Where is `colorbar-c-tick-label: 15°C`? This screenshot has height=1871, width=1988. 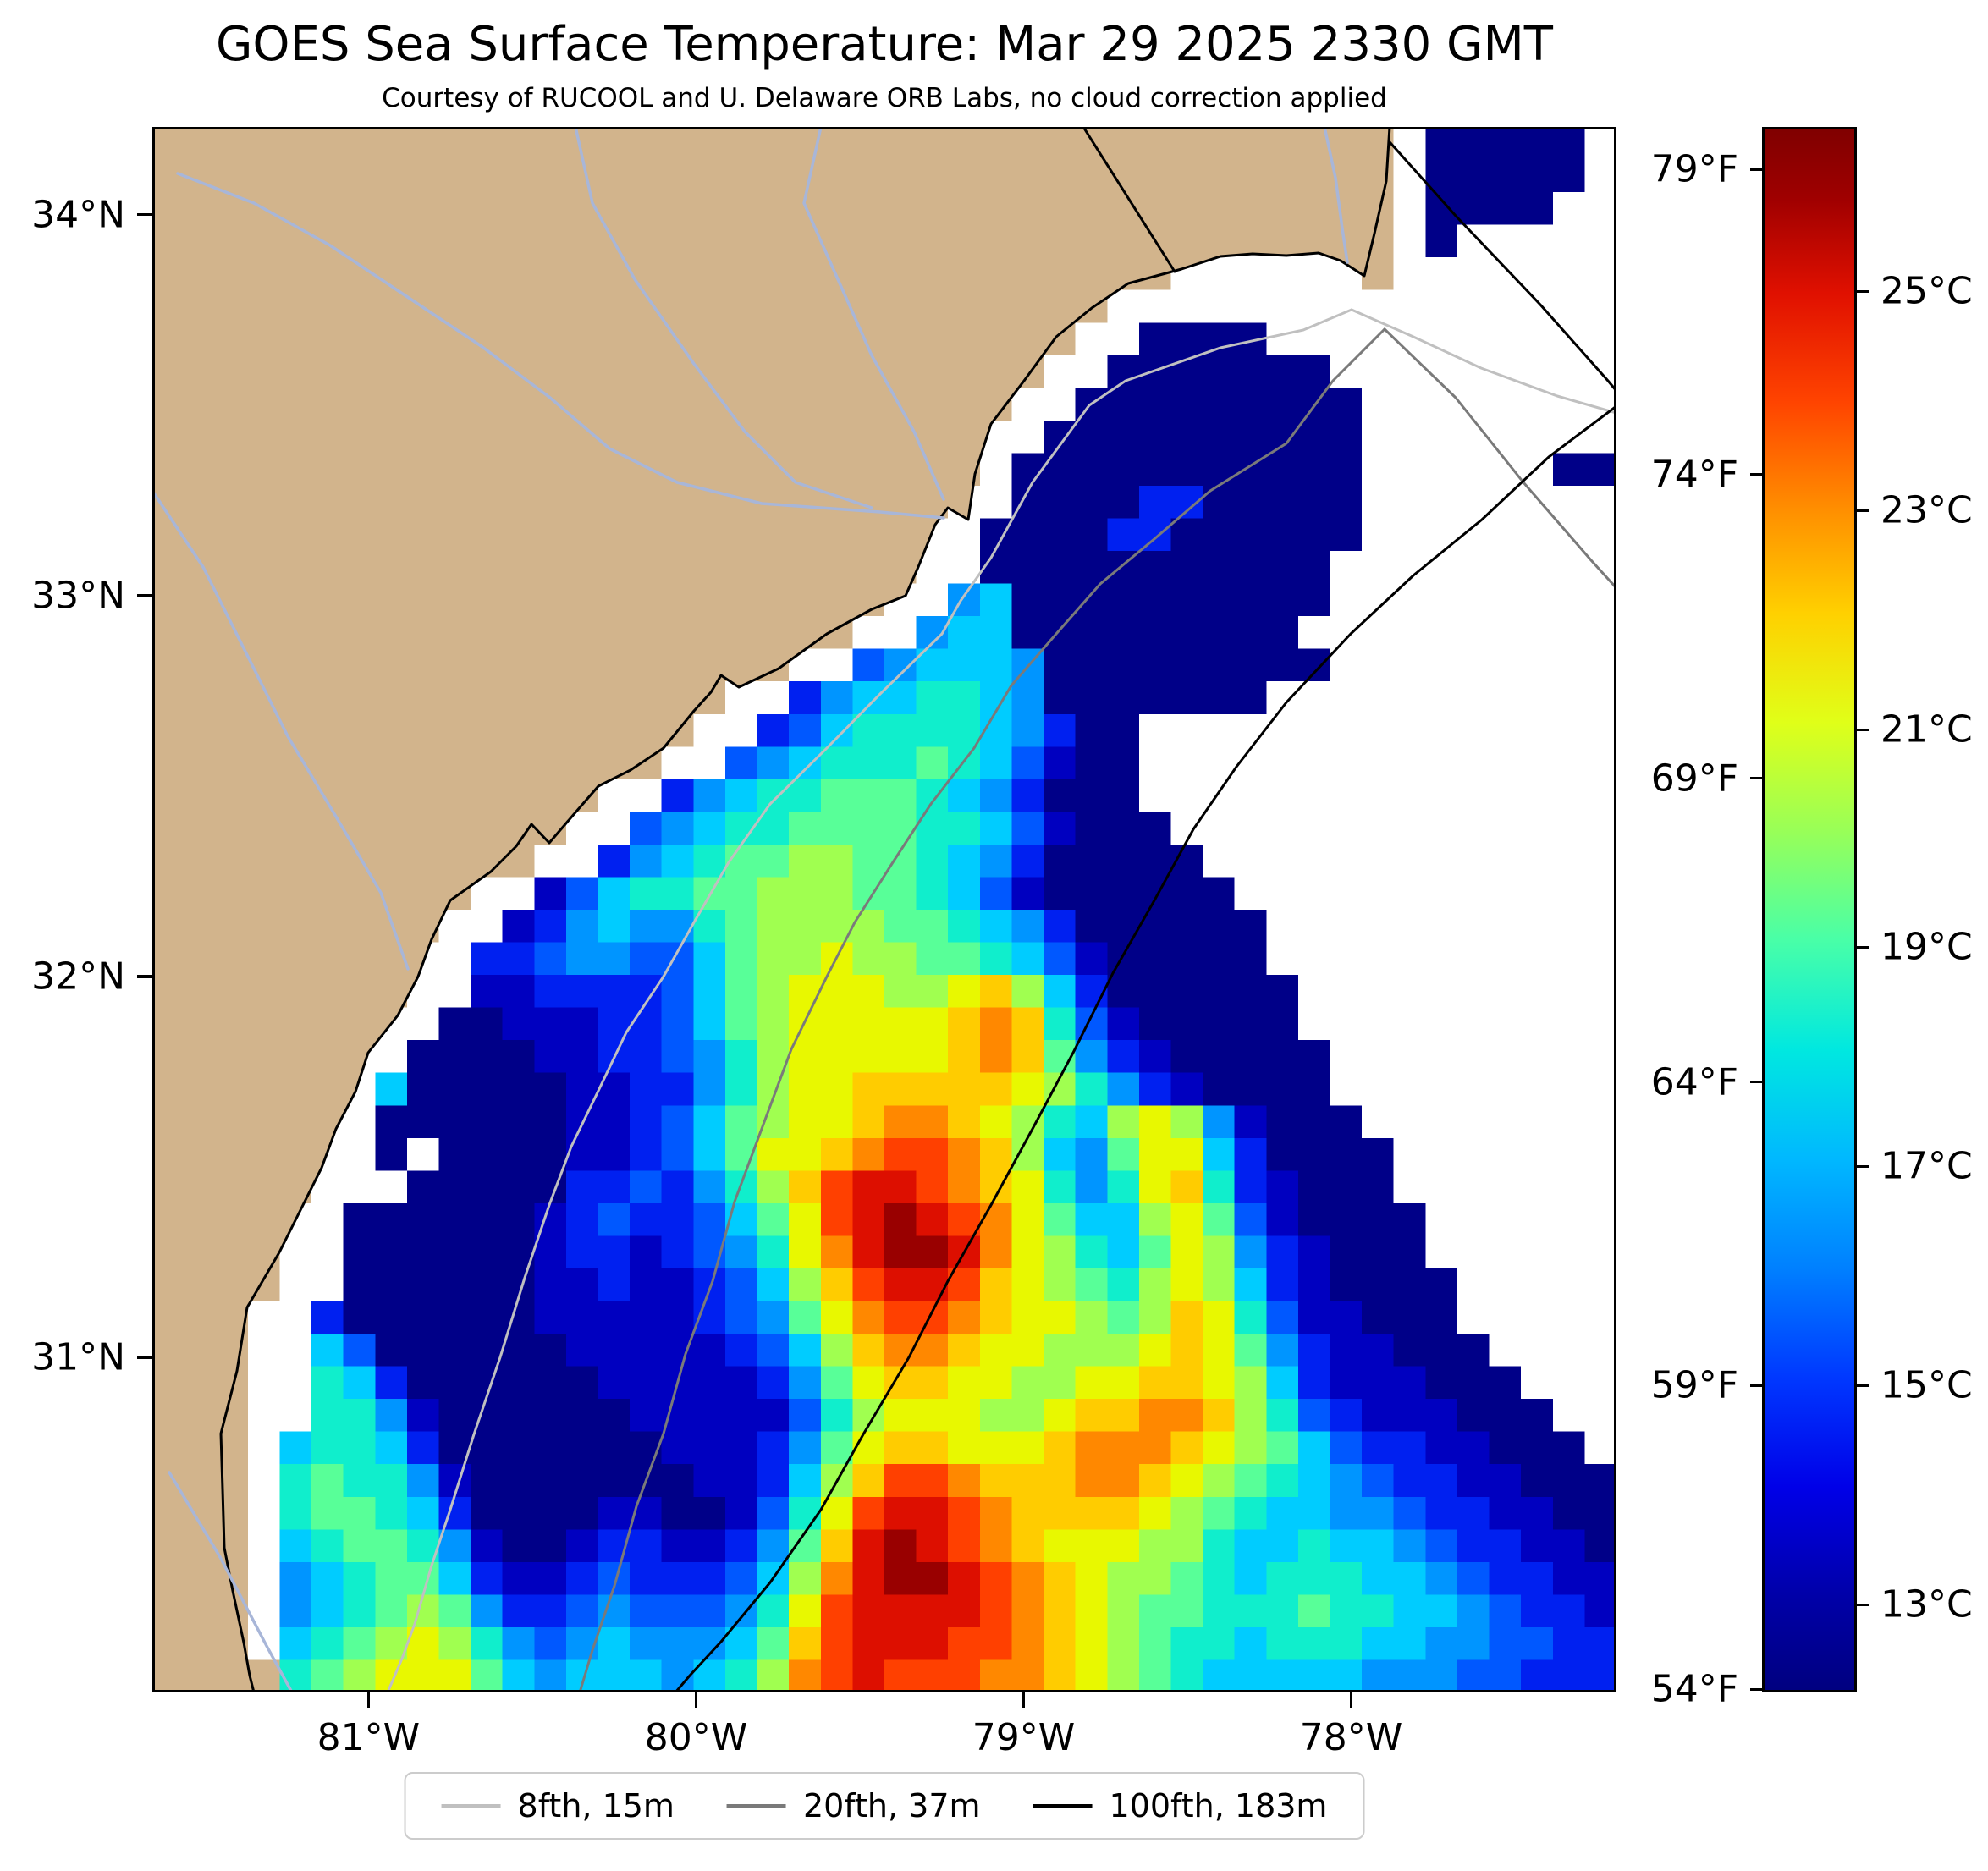
colorbar-c-tick-label: 15°C is located at coordinates (1927, 1385).